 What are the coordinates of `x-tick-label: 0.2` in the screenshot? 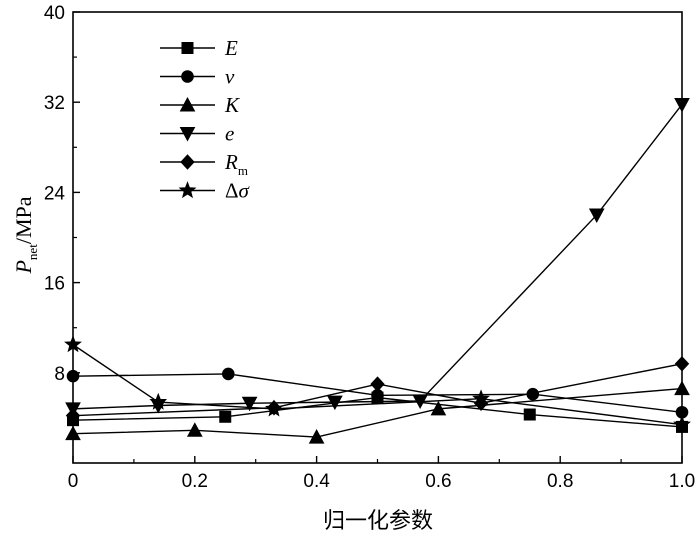 It's located at (195, 481).